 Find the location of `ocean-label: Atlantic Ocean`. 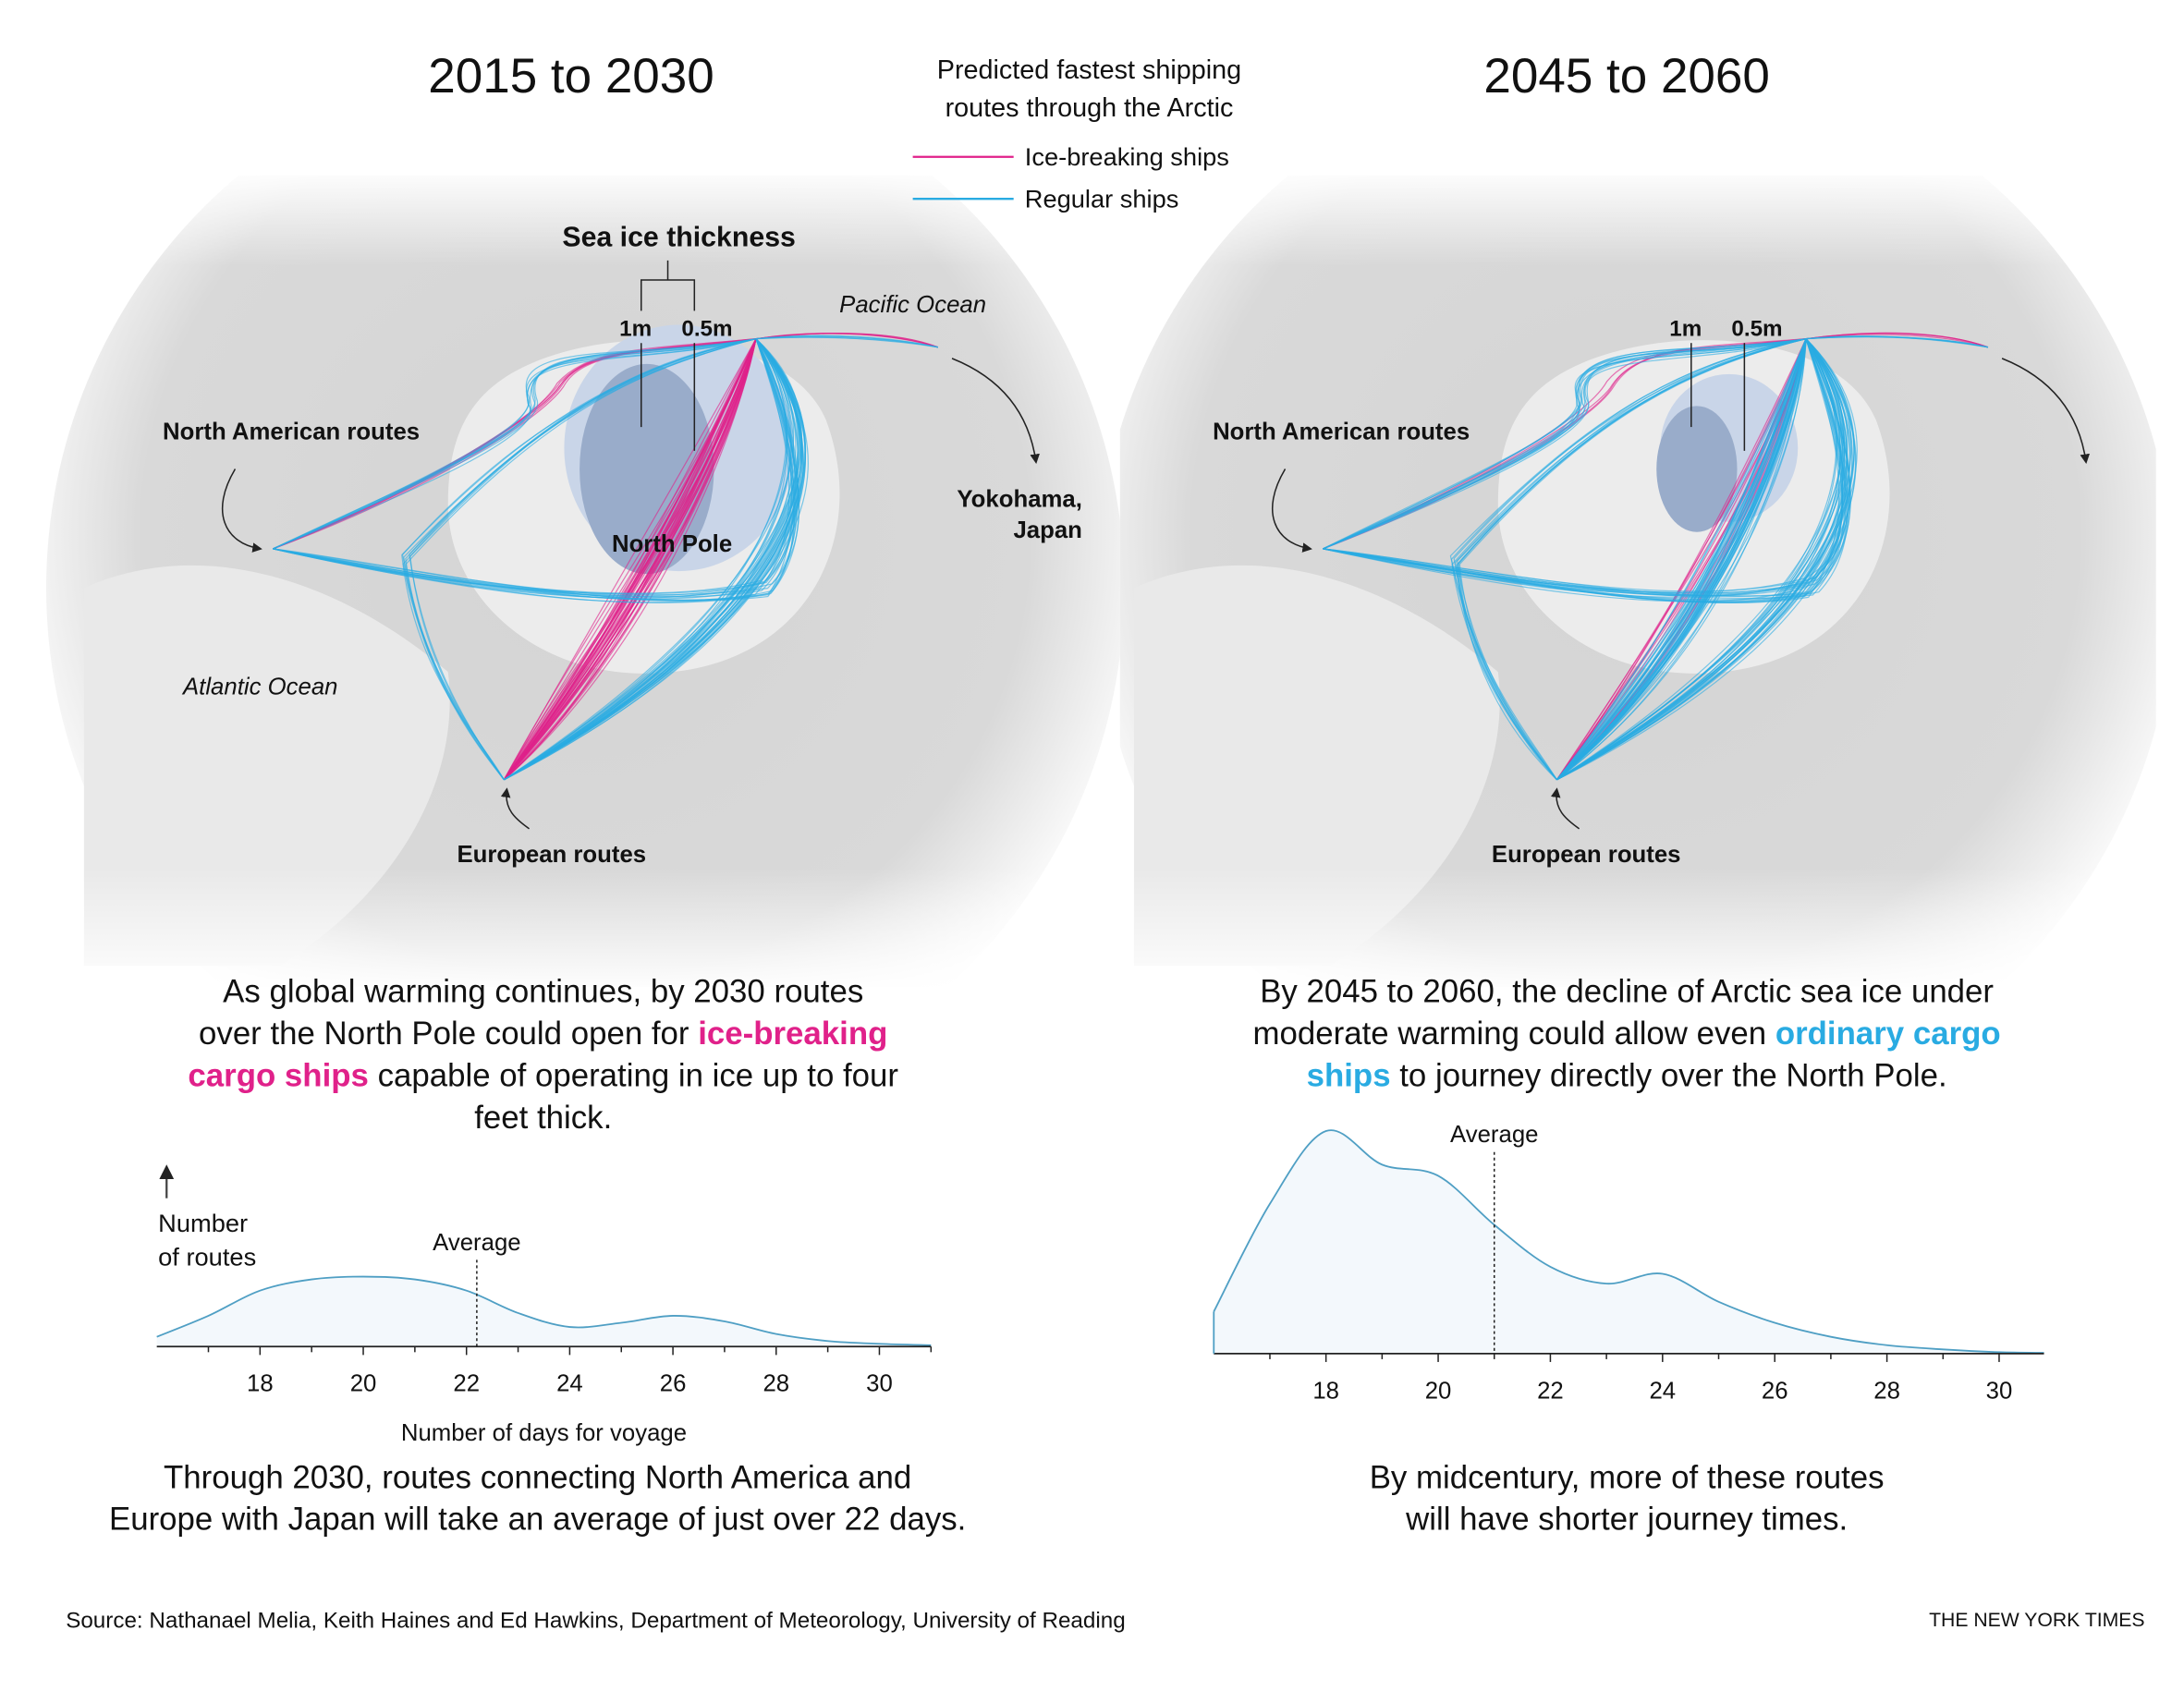

ocean-label: Atlantic Ocean is located at coordinates (259, 687).